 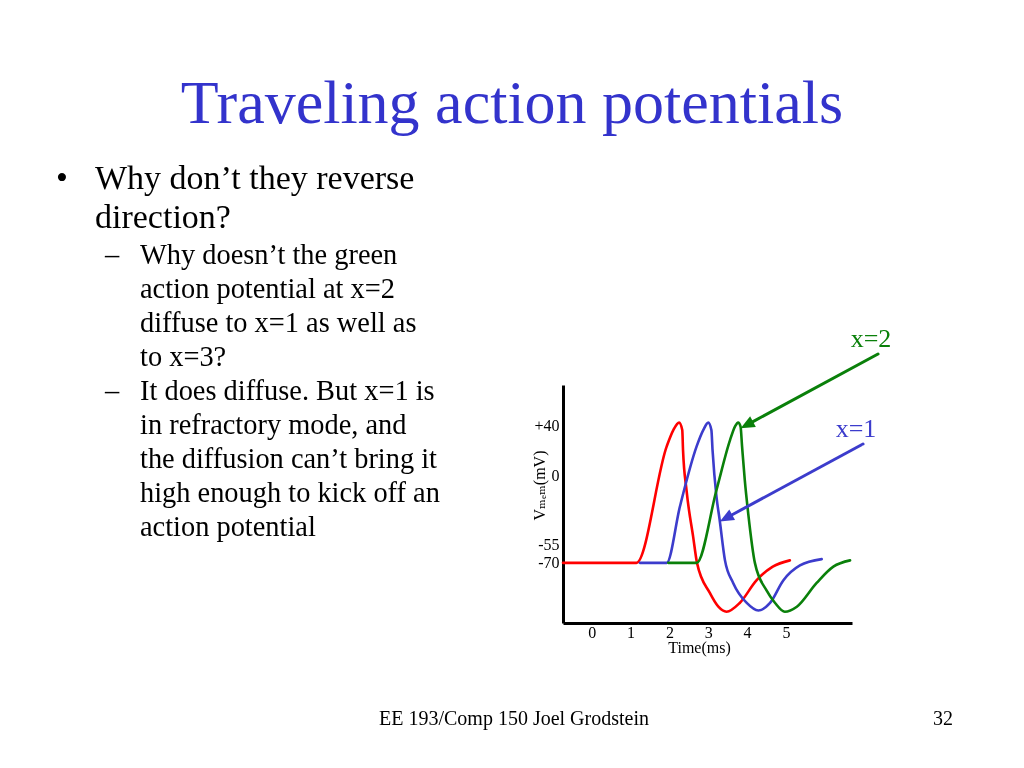 What do you see at coordinates (549, 544) in the screenshot?
I see `y-tick-label: -55` at bounding box center [549, 544].